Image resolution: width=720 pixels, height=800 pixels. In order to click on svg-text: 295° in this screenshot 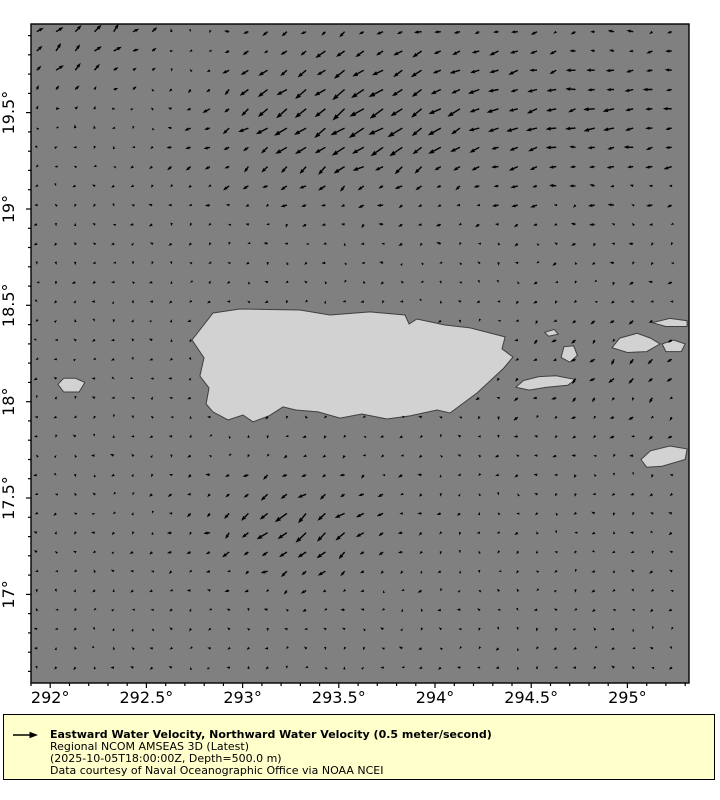, I will do `click(627, 697)`.